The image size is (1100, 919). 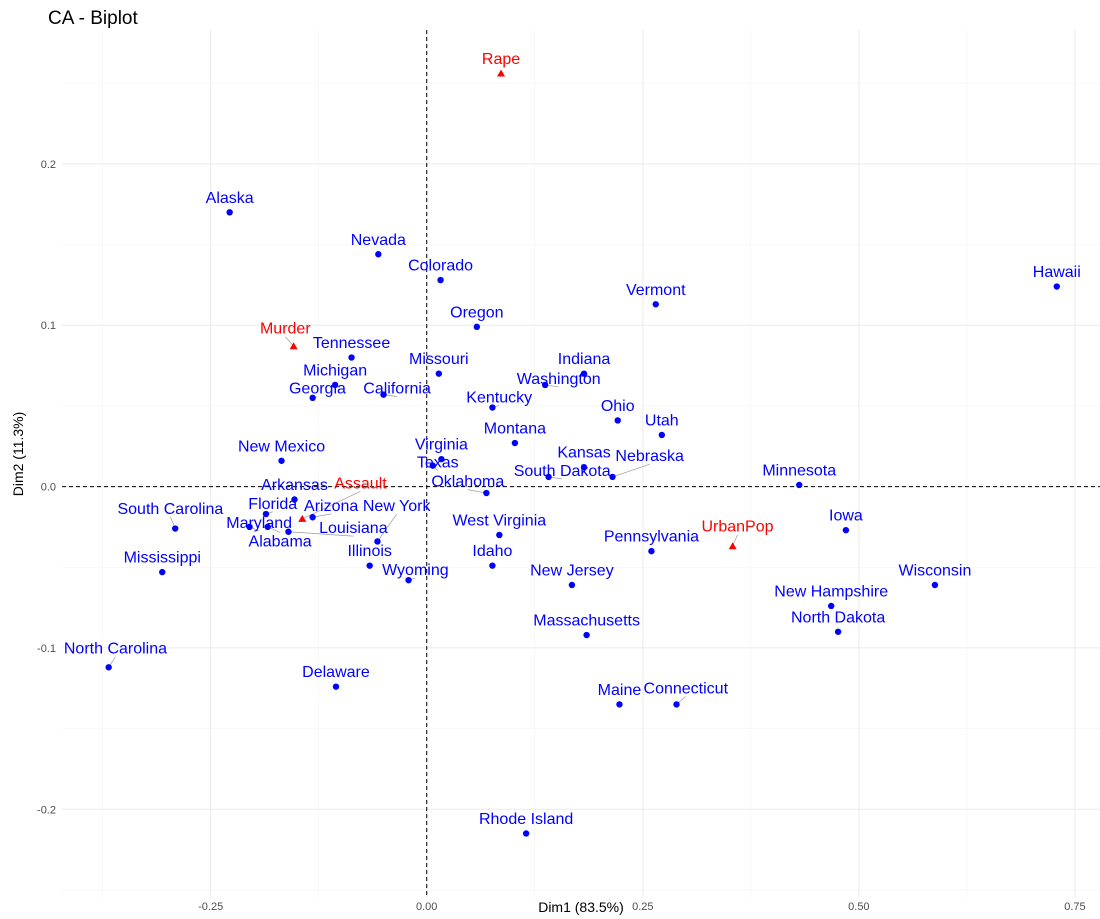 I want to click on row-point-label: Kentucky, so click(x=499, y=397).